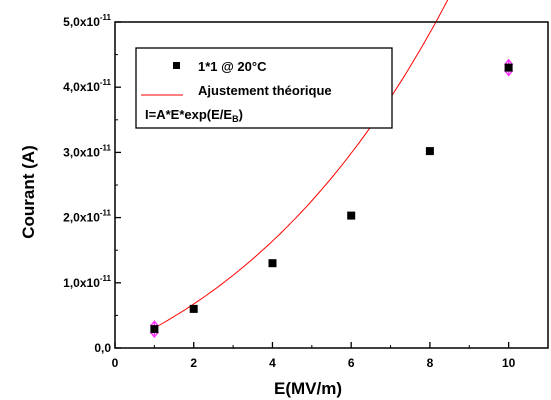  Describe the element at coordinates (87, 151) in the screenshot. I see `y-tick-label: 3,0x10⁻¹¹` at that location.